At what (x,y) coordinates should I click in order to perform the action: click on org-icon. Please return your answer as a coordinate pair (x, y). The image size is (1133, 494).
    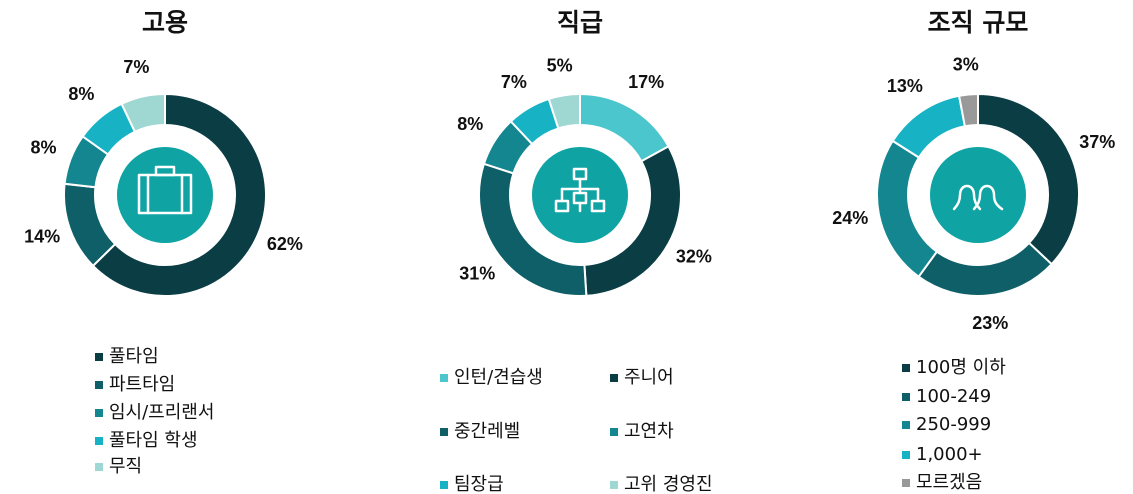
    Looking at the image, I should click on (580, 190).